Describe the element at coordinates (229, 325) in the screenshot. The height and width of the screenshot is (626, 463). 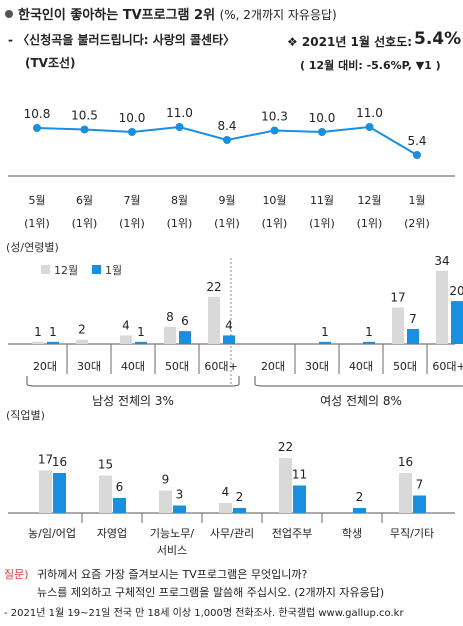
I see `bar-jan-label: 4` at that location.